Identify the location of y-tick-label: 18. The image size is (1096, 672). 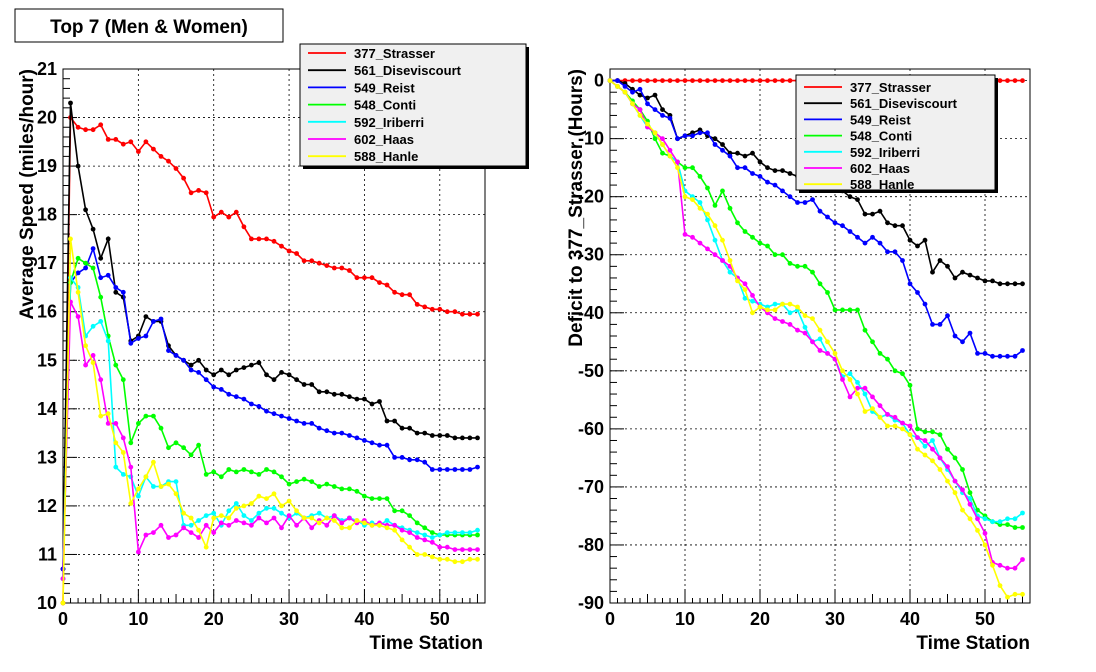
(47, 215).